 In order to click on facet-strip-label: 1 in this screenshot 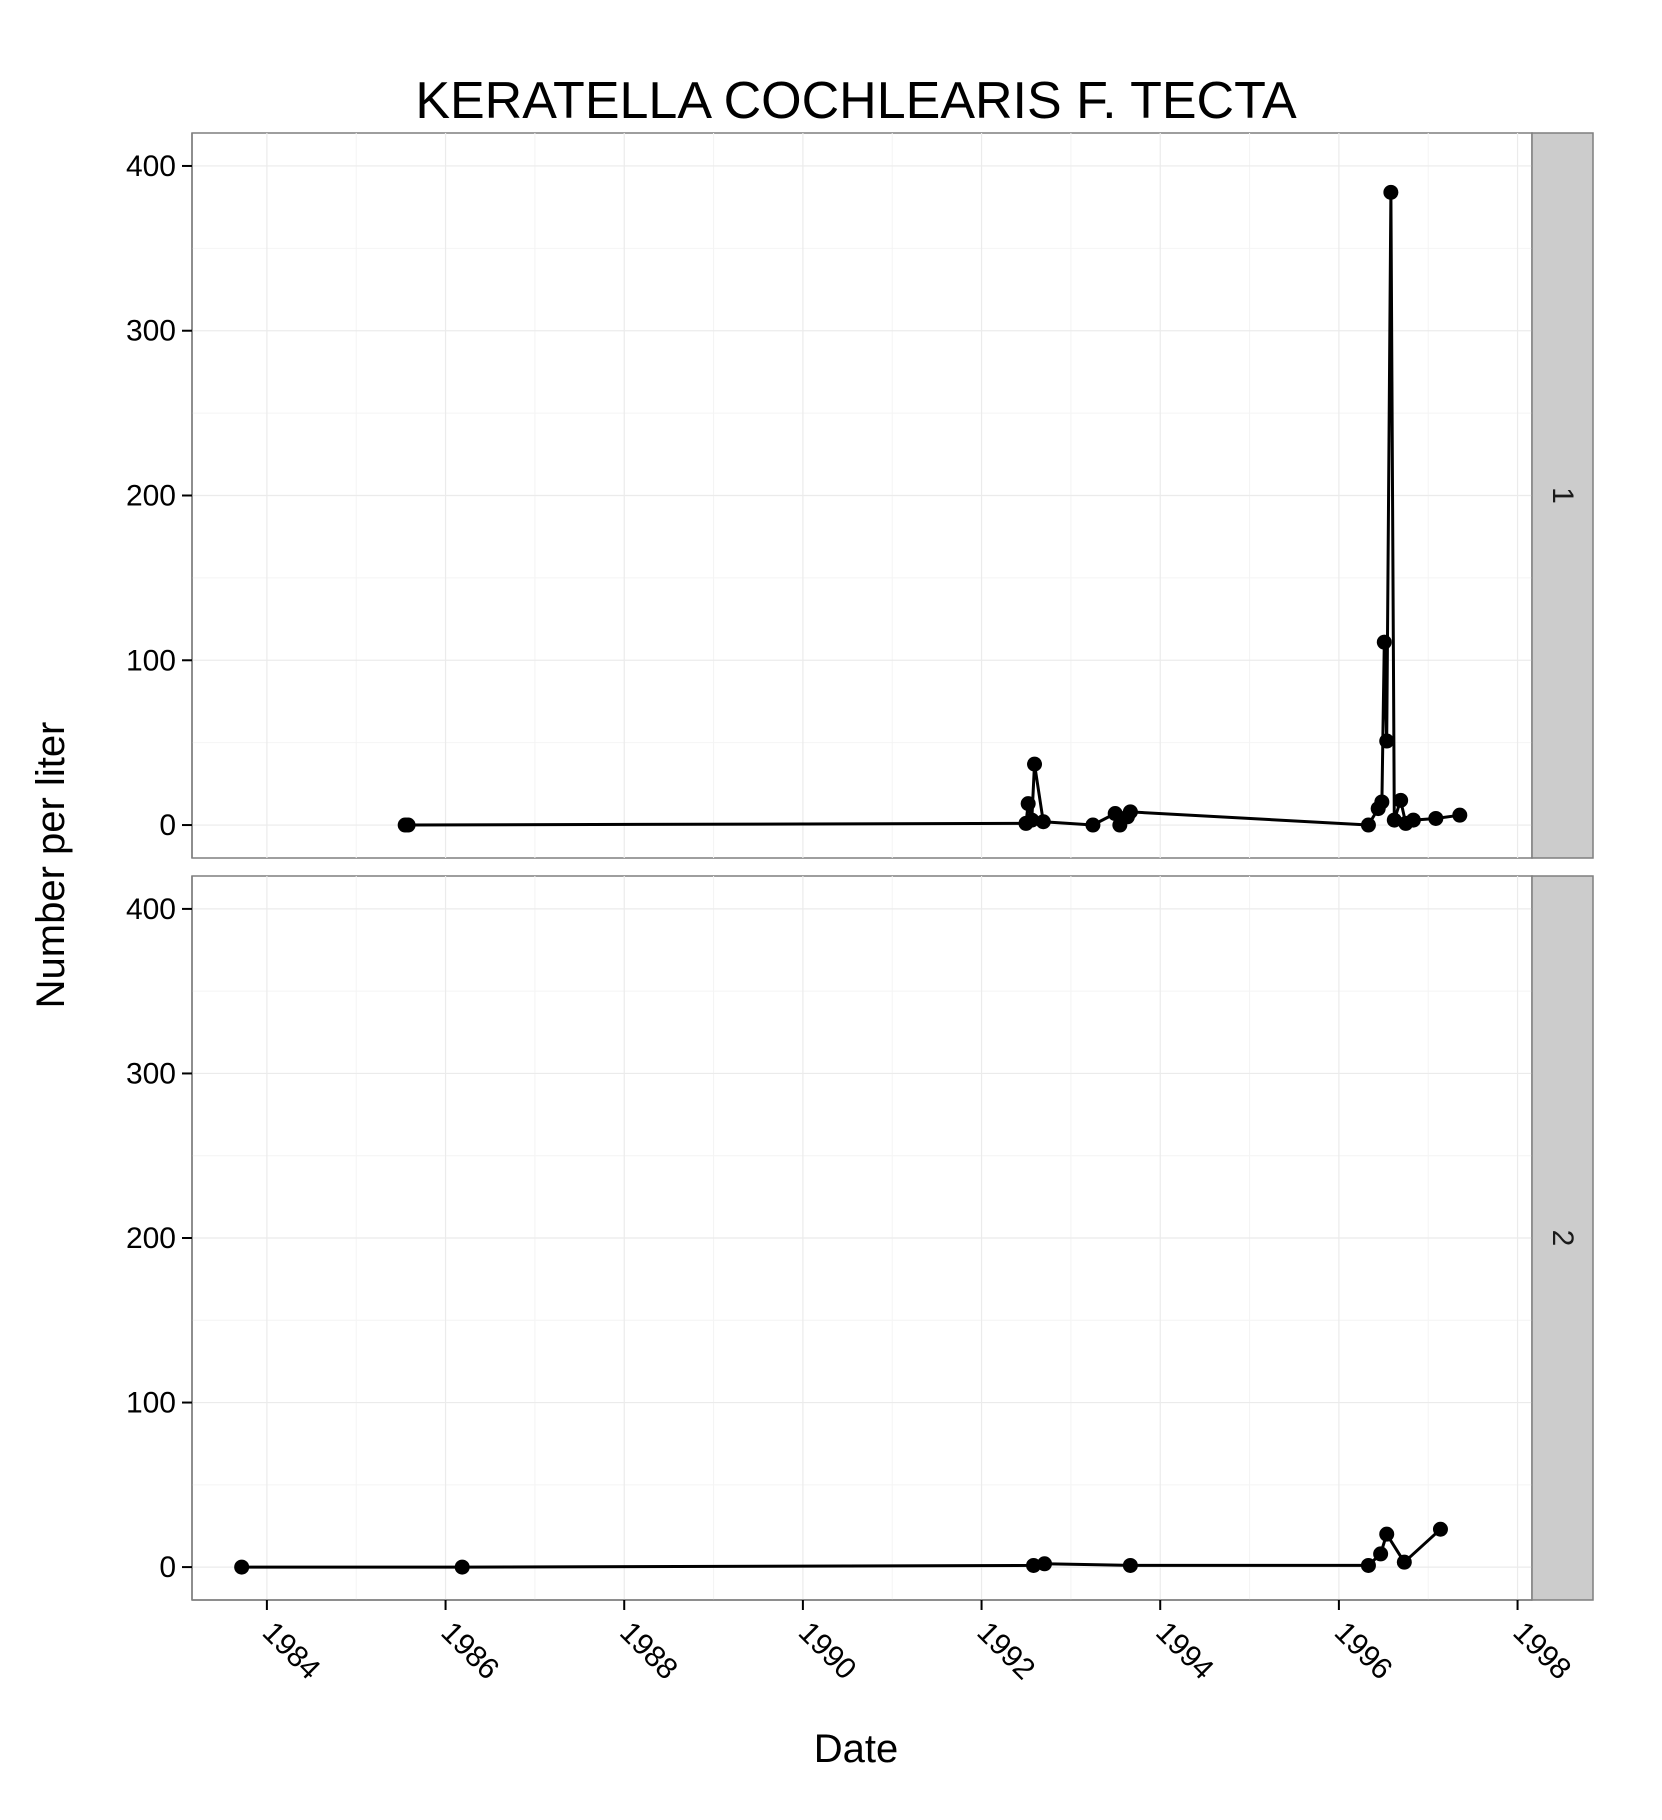, I will do `click(1562, 495)`.